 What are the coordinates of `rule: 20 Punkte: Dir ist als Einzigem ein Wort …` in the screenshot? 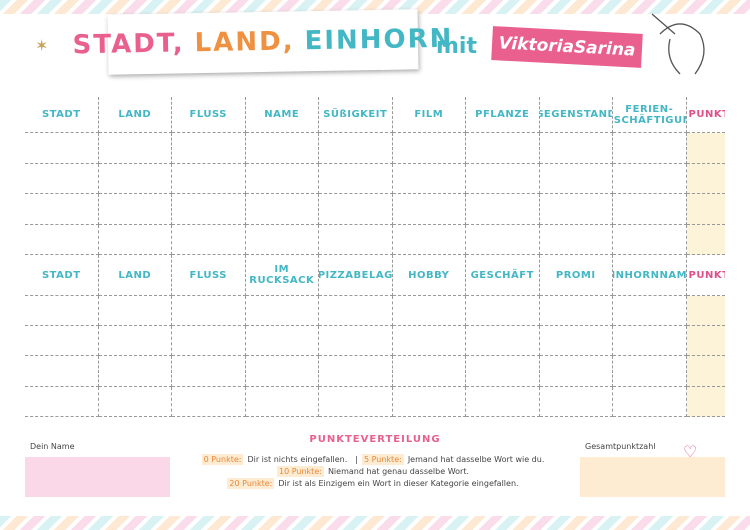 It's located at (375, 483).